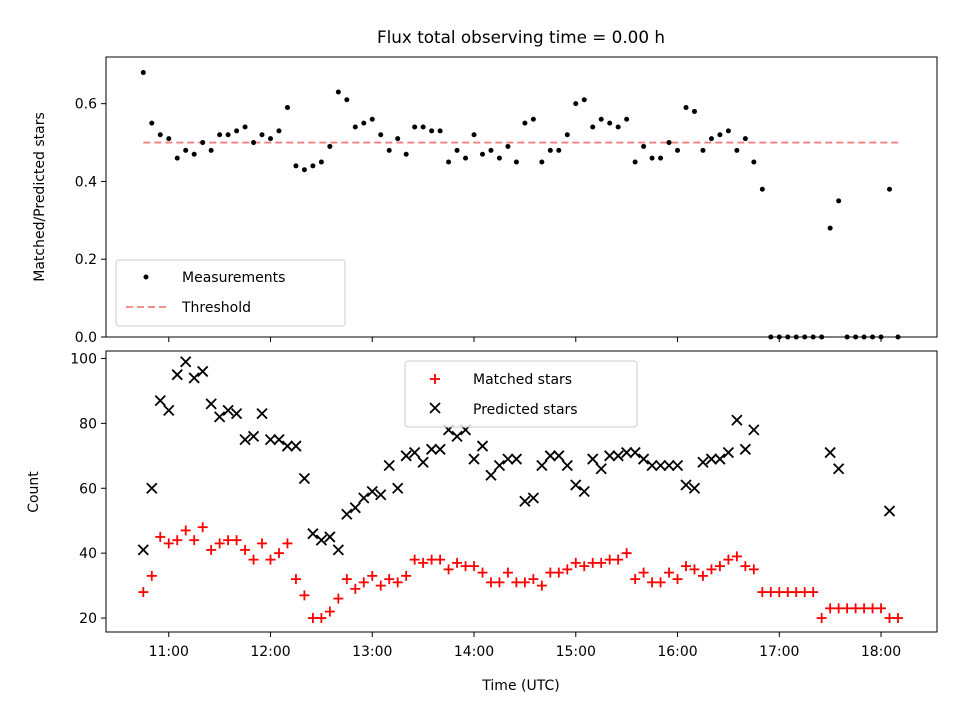 The width and height of the screenshot is (960, 720). Describe the element at coordinates (520, 573) in the screenshot. I see `matched-points-layer` at that location.